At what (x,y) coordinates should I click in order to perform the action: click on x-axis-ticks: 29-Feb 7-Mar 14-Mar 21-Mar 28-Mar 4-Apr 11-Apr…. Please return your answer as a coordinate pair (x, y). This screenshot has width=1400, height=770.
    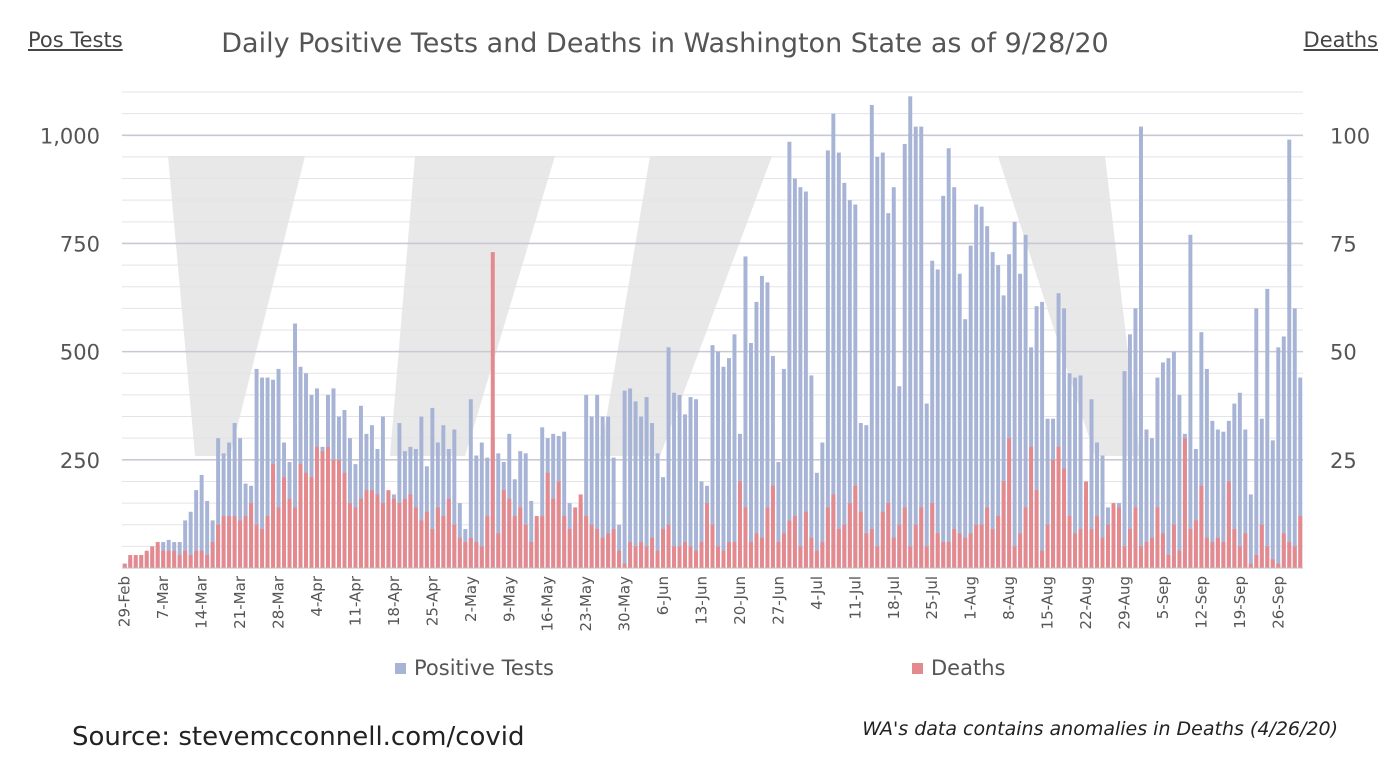
    Looking at the image, I should click on (702, 603).